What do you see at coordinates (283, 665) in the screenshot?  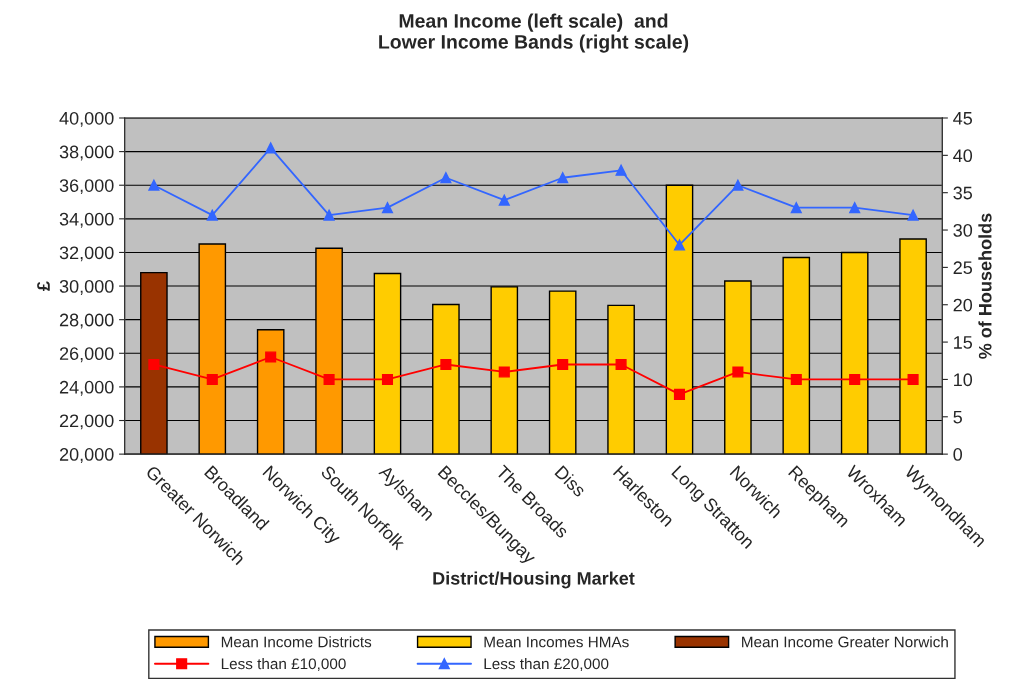 I see `legend-label: Less than £10,000` at bounding box center [283, 665].